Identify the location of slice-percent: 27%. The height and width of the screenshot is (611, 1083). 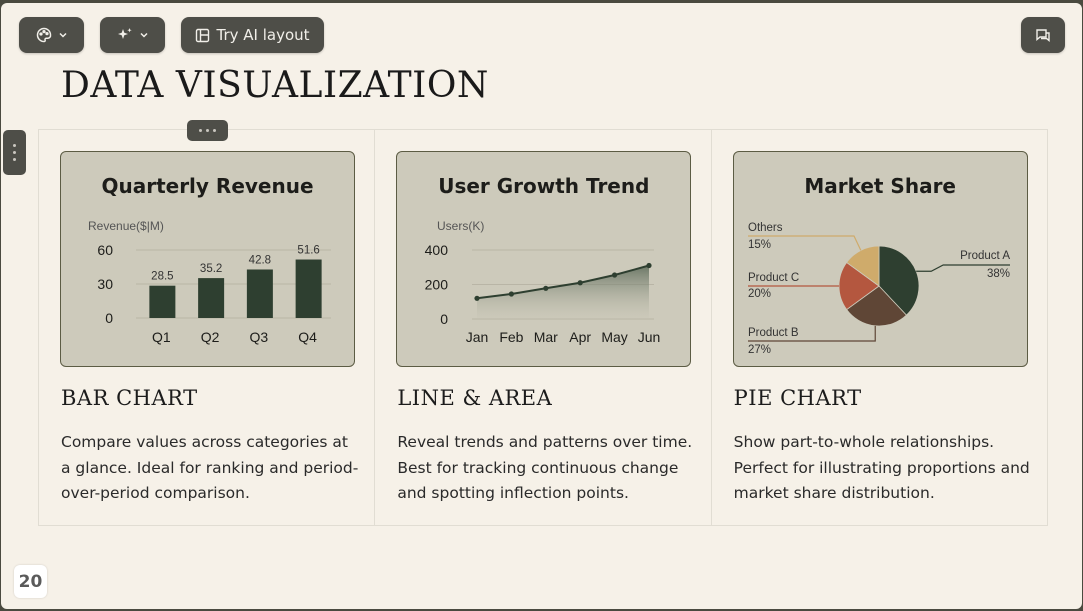
(759, 350).